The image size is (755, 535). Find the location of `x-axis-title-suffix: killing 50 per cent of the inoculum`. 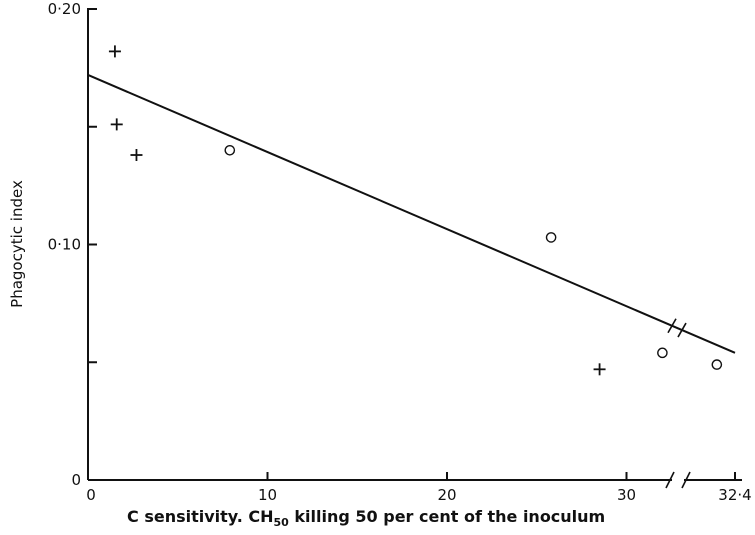

x-axis-title-suffix: killing 50 per cent of the inoculum is located at coordinates (447, 516).